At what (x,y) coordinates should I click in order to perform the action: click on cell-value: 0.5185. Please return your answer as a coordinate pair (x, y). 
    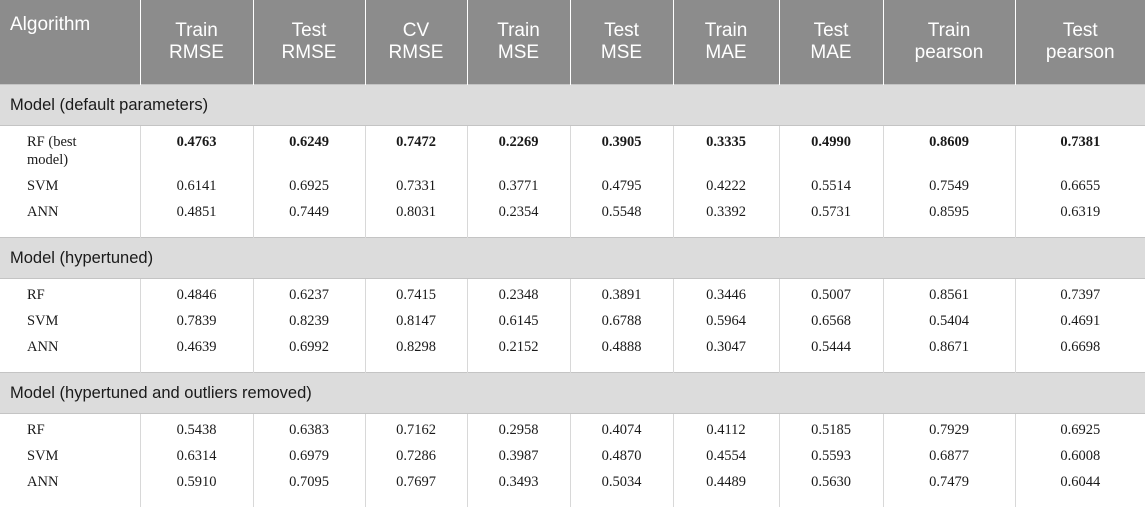
    Looking at the image, I should click on (830, 430).